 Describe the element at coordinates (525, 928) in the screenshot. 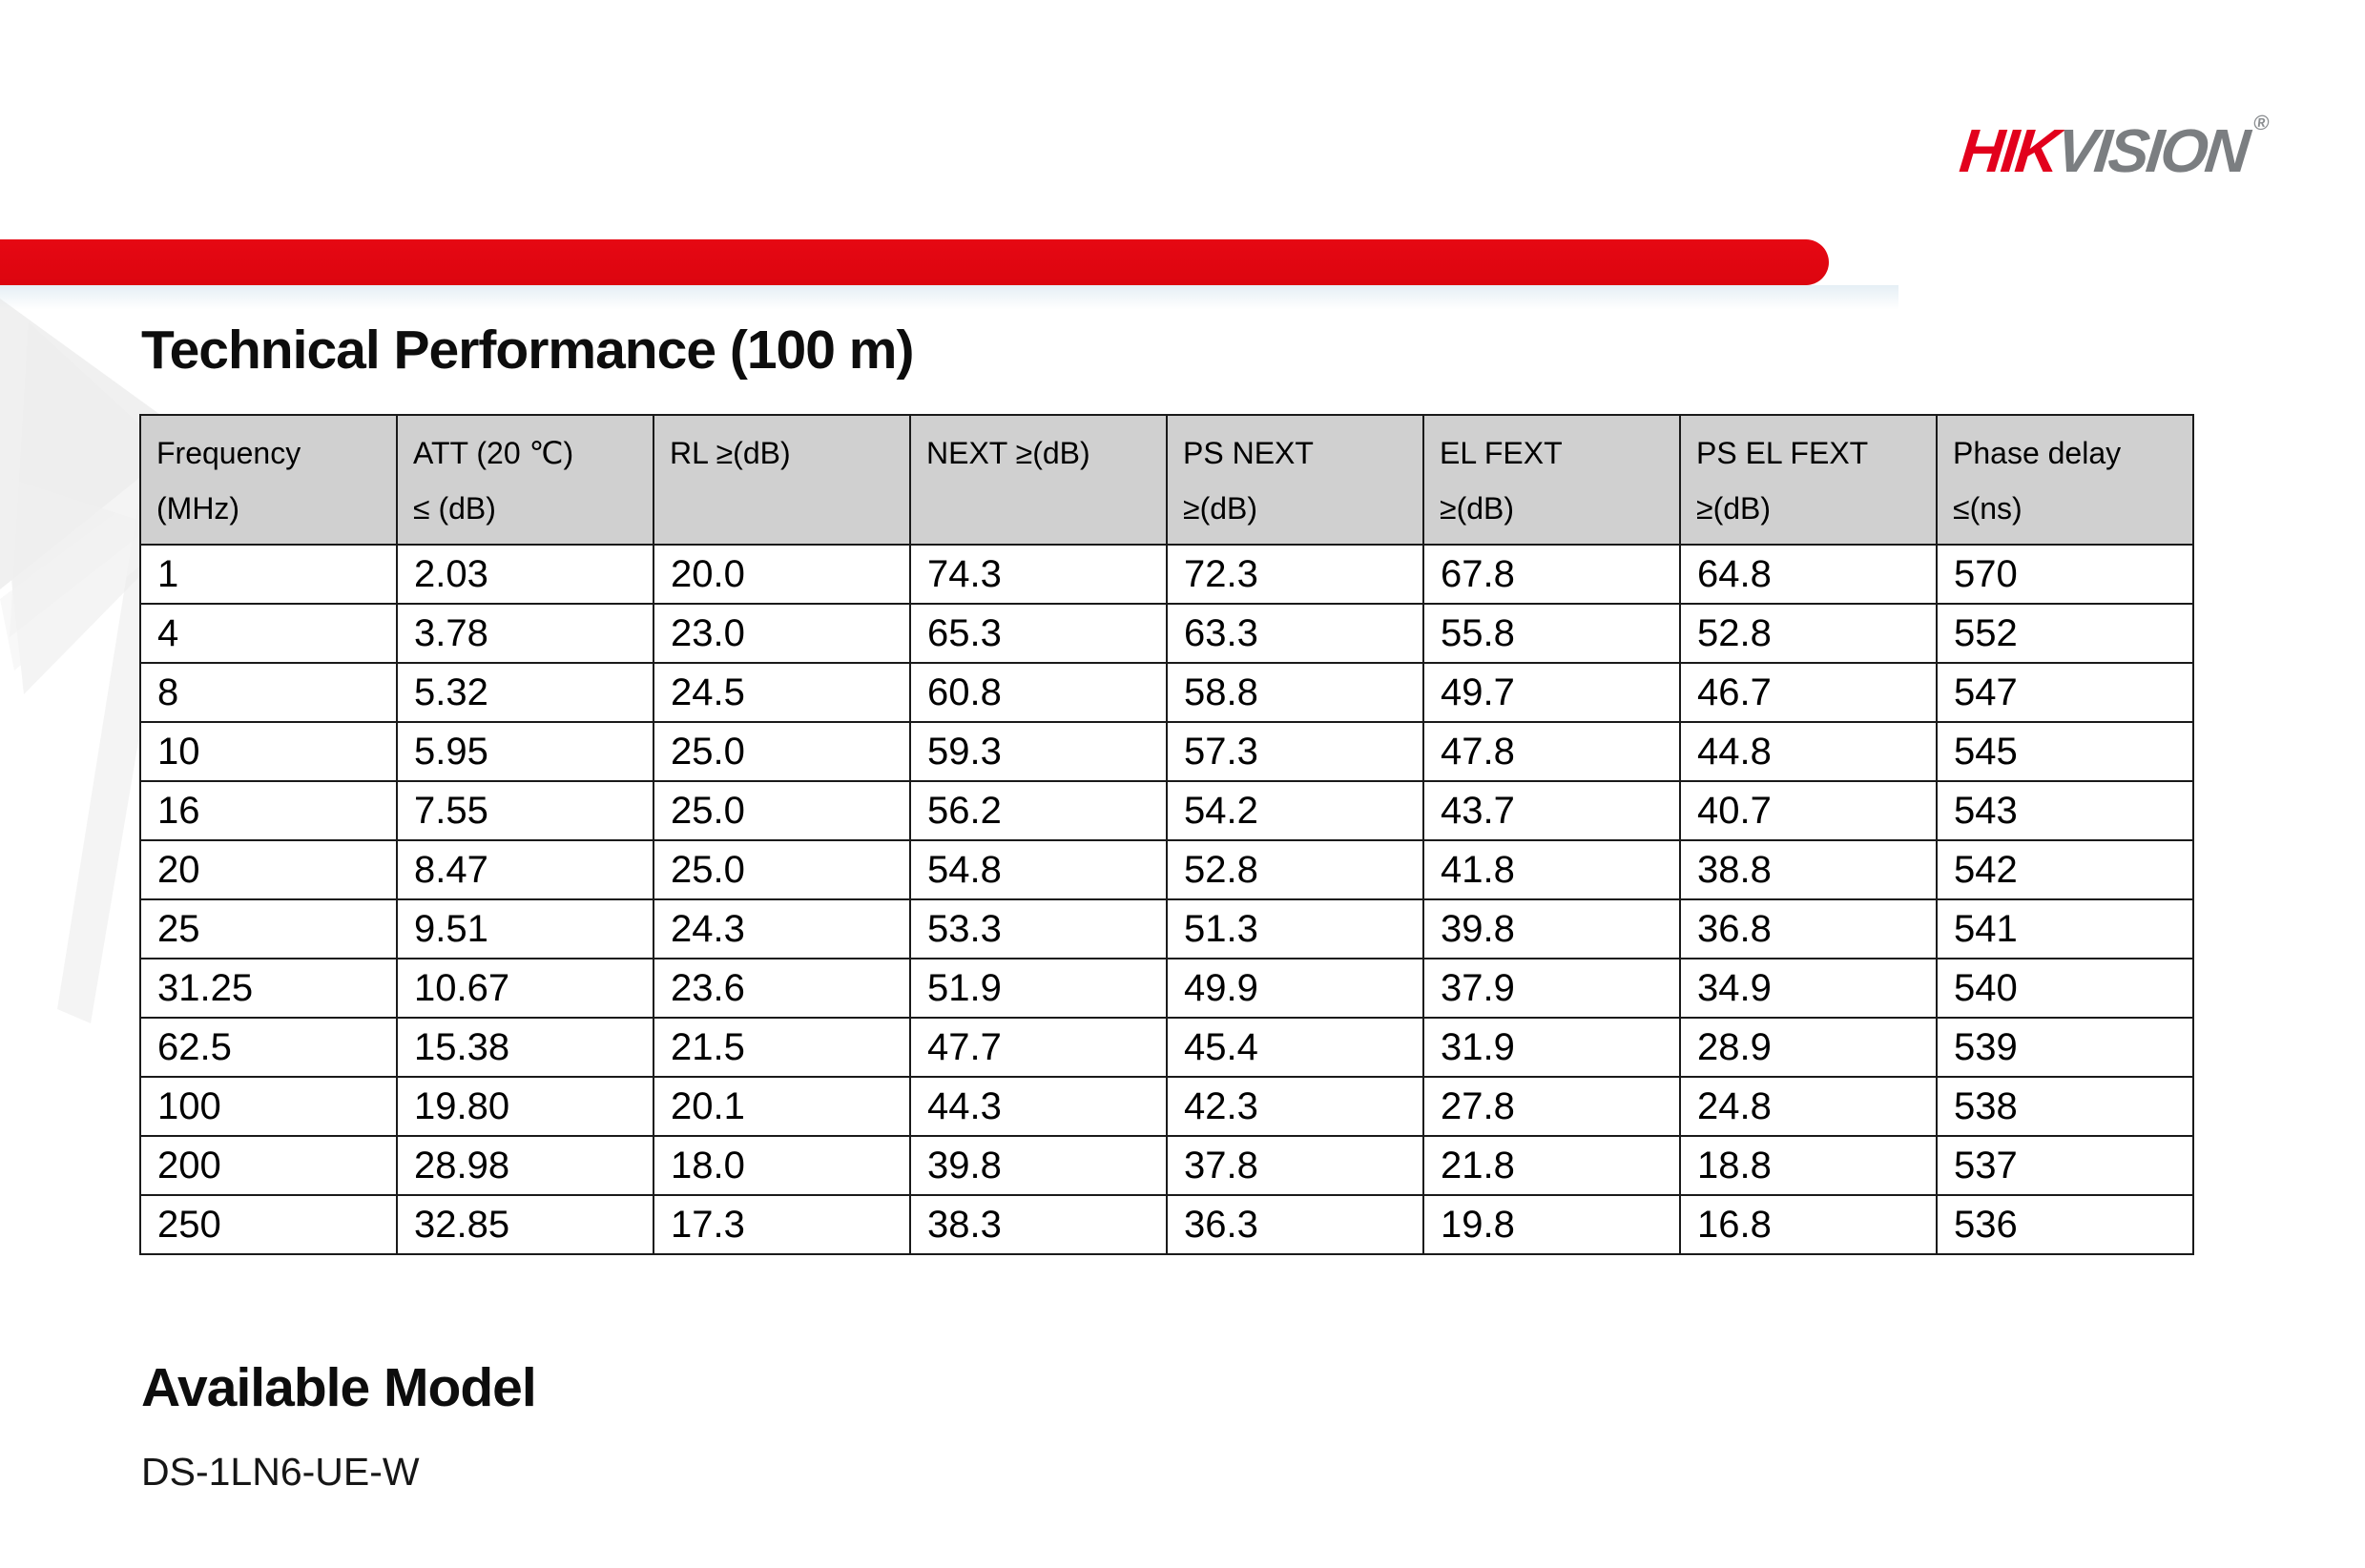

I see `table-cell: 9.51` at that location.